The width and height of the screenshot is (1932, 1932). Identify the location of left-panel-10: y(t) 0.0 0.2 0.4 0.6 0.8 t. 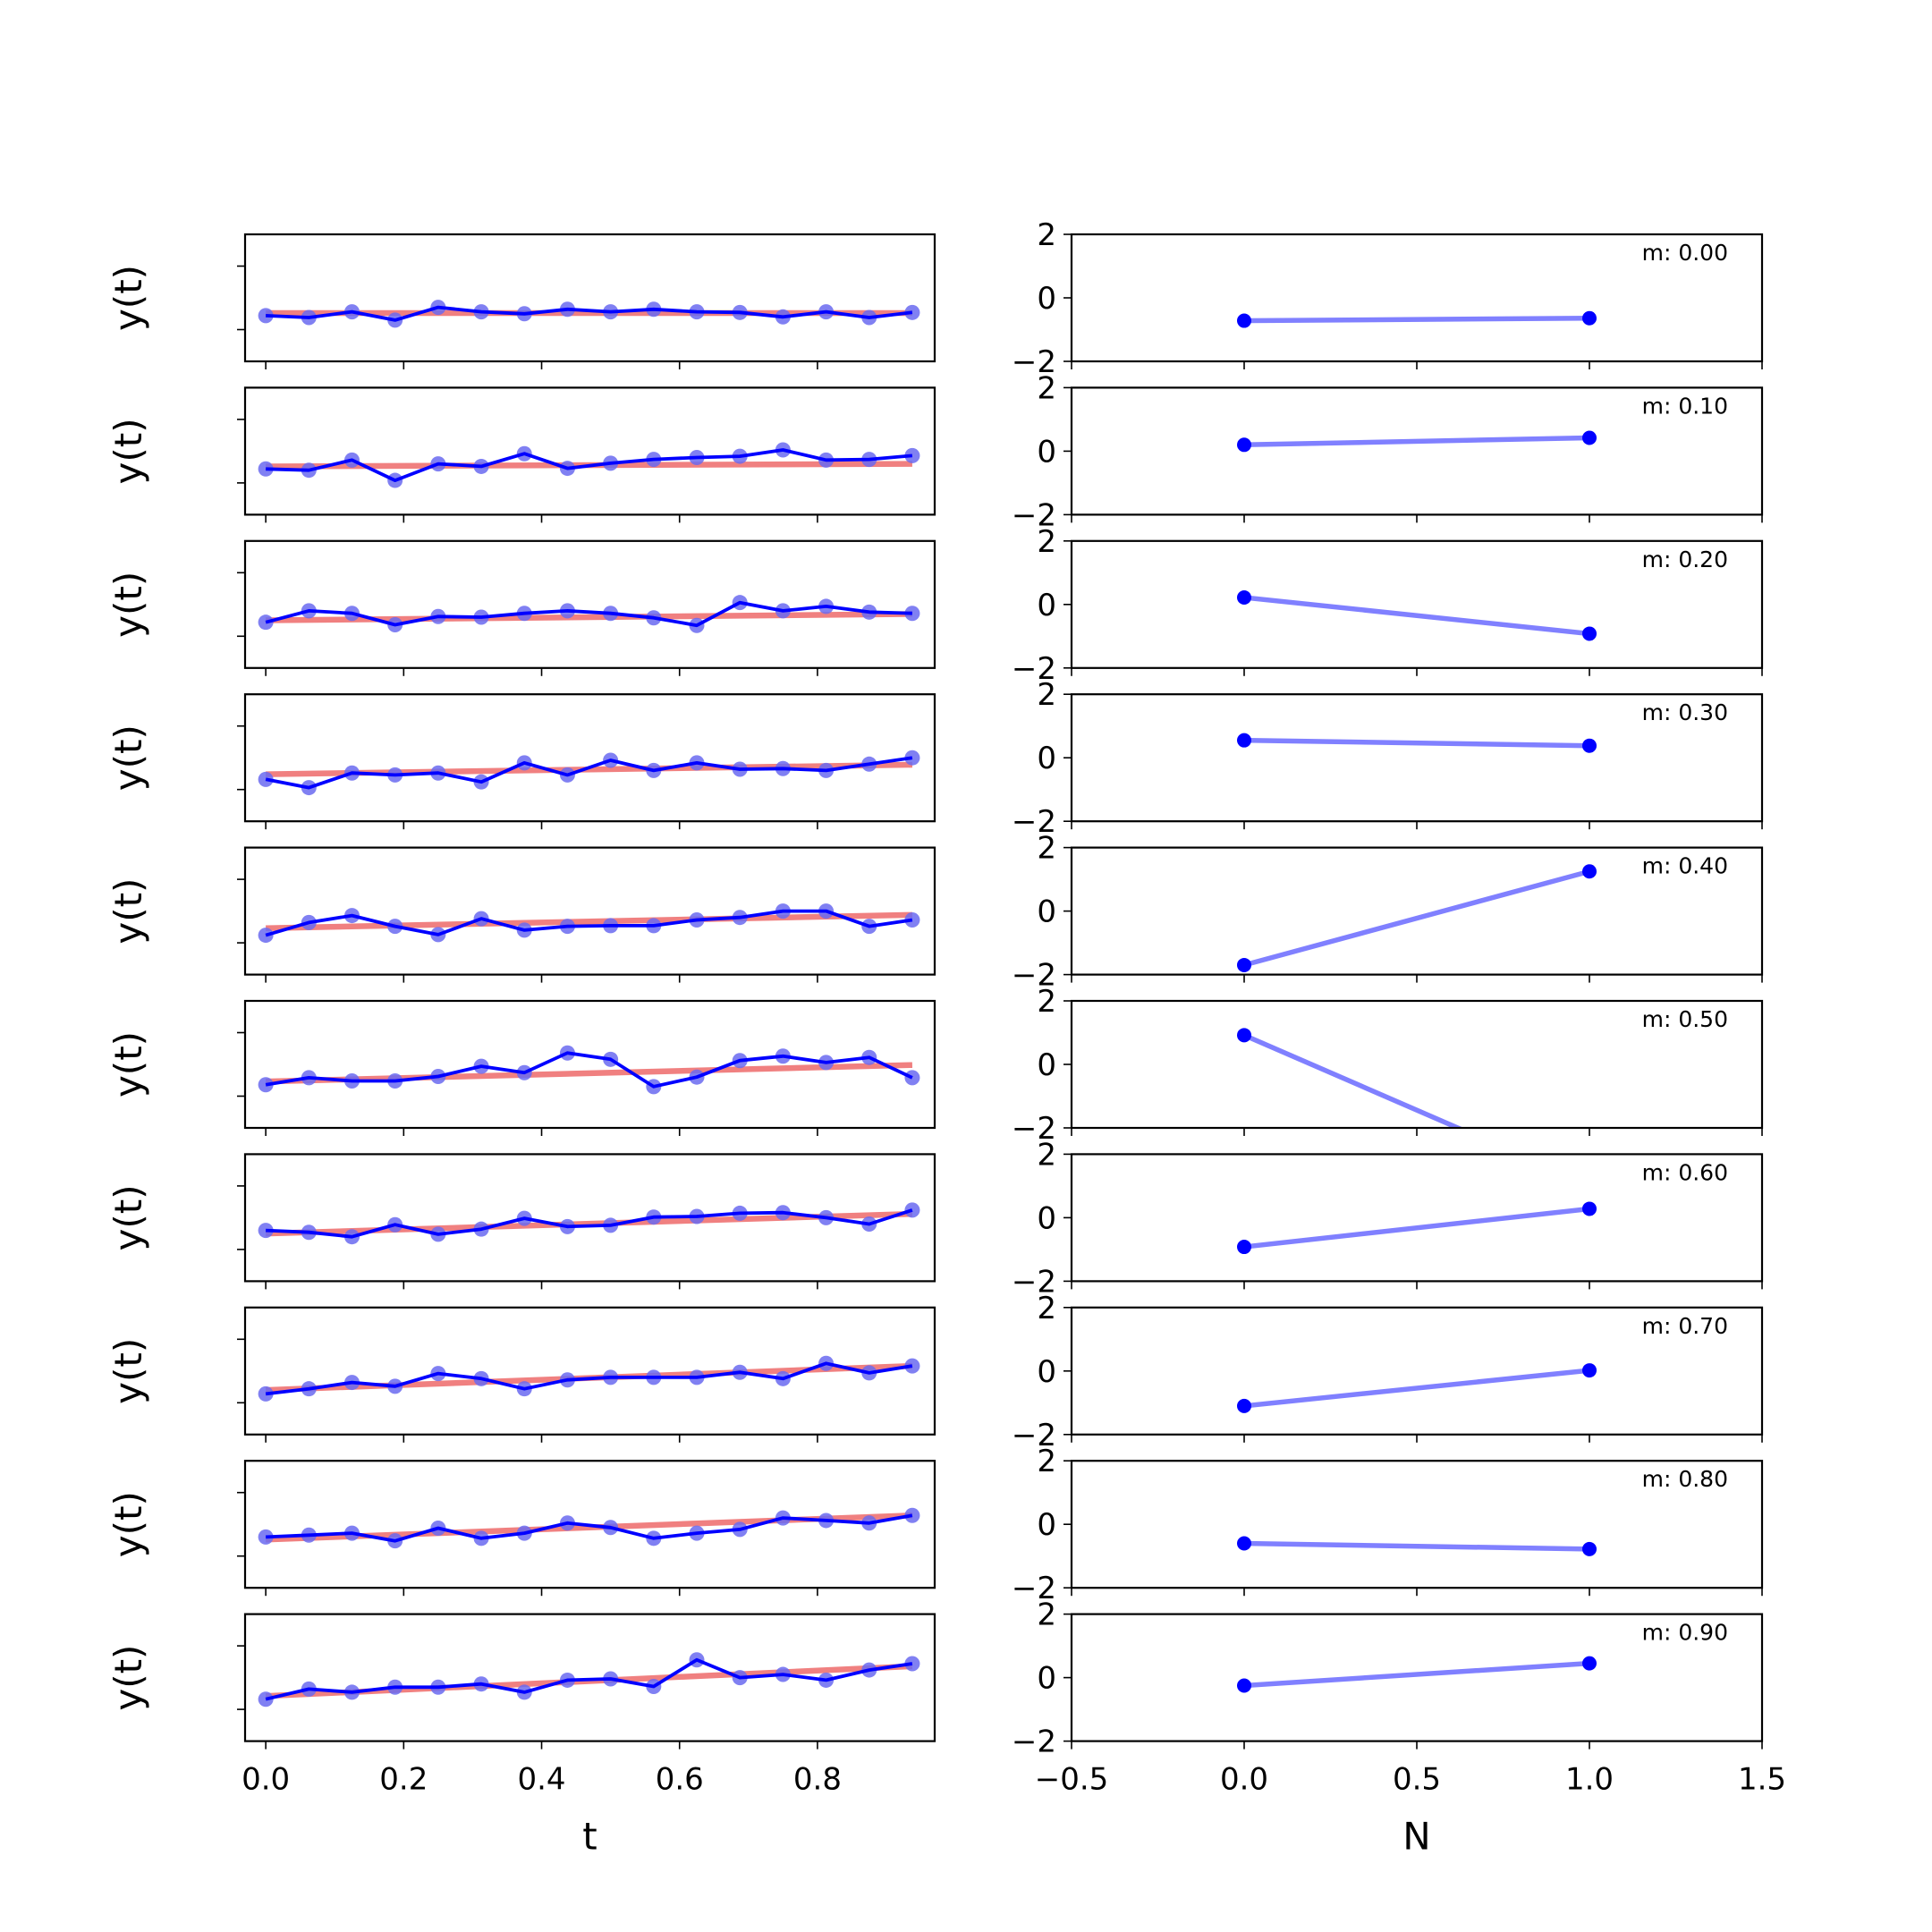
(521, 1736).